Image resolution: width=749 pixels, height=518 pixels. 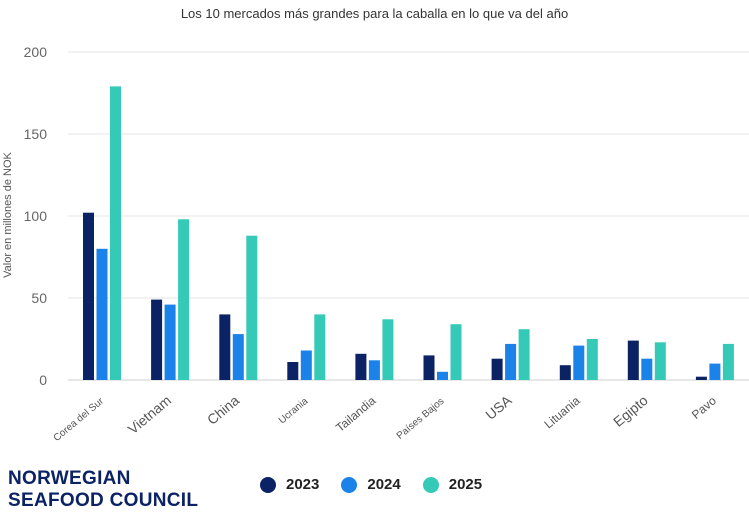 I want to click on x-tick-label: Pavo, so click(x=704, y=407).